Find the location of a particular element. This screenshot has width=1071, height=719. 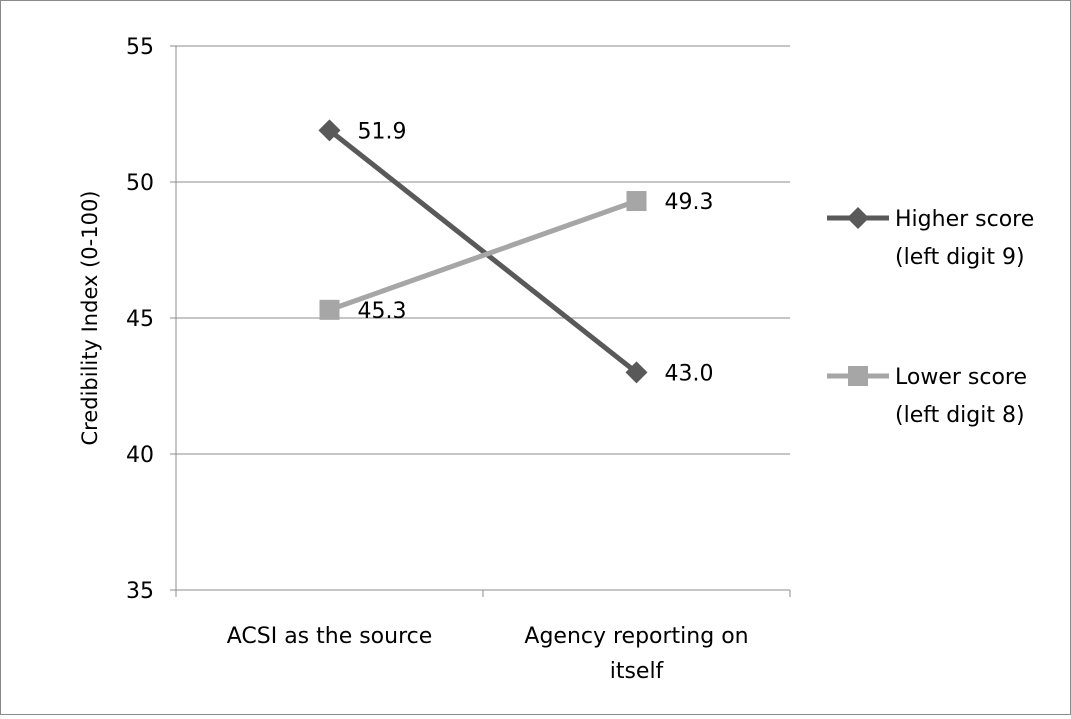

data-label: 43.0 is located at coordinates (689, 373).